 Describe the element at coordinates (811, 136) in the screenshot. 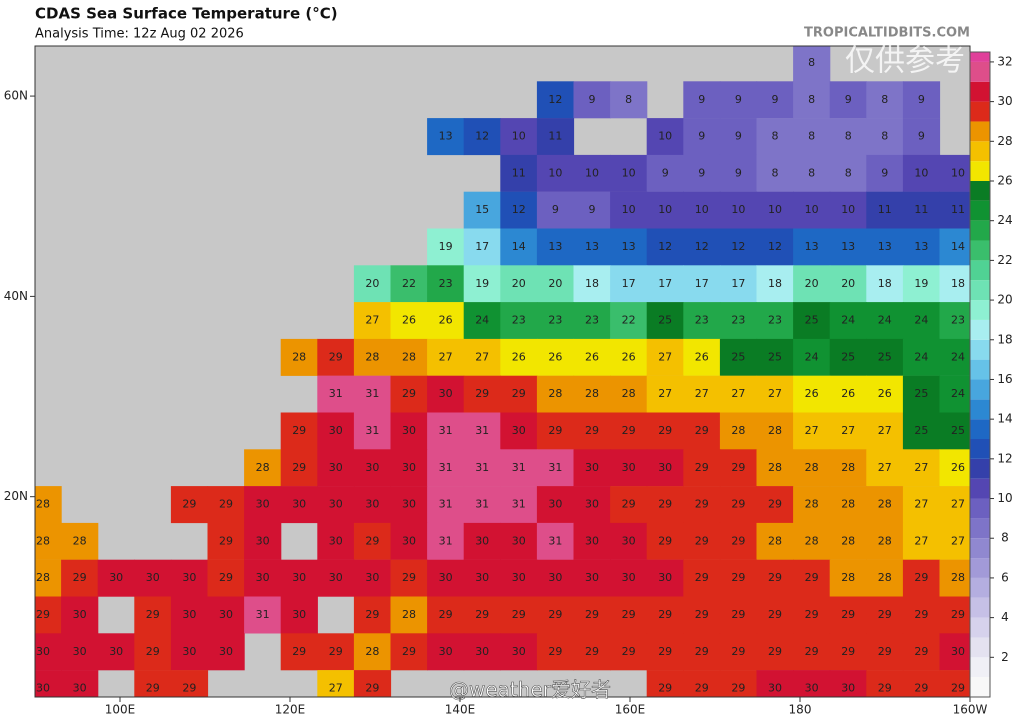

I see `sst-label: 8` at that location.